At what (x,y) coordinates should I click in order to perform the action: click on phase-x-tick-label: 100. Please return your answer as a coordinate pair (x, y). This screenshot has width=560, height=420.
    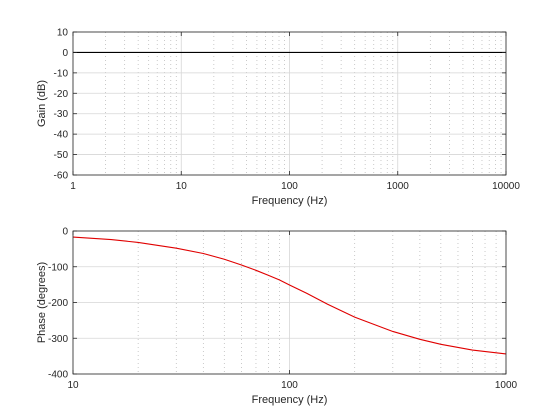
    Looking at the image, I should click on (289, 385).